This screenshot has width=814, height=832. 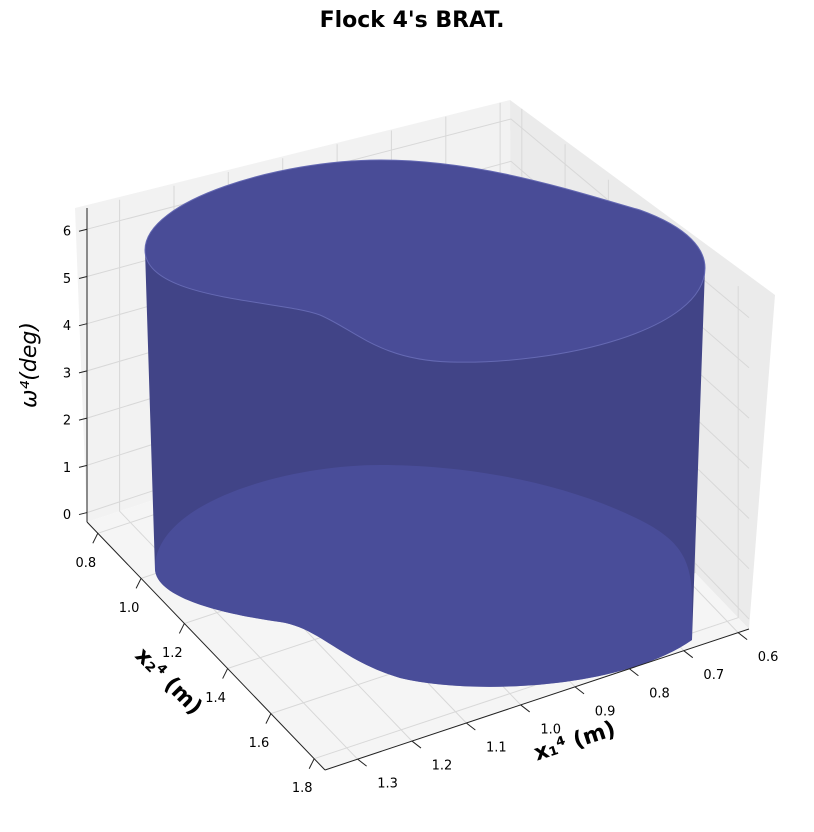 What do you see at coordinates (550, 729) in the screenshot?
I see `x-tick-label: 1.0` at bounding box center [550, 729].